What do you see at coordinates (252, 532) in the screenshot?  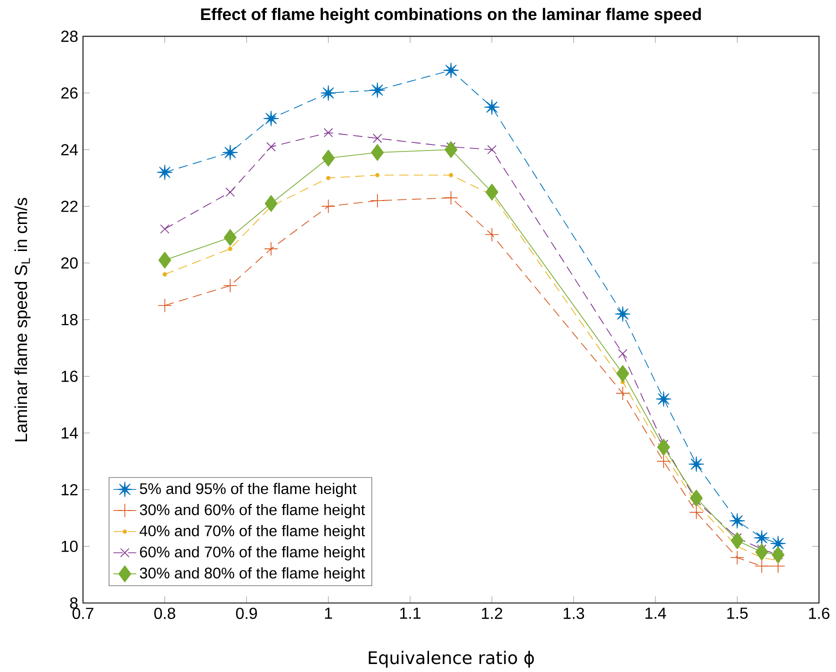 I see `legend-label: 40% and 70% of the flame height` at bounding box center [252, 532].